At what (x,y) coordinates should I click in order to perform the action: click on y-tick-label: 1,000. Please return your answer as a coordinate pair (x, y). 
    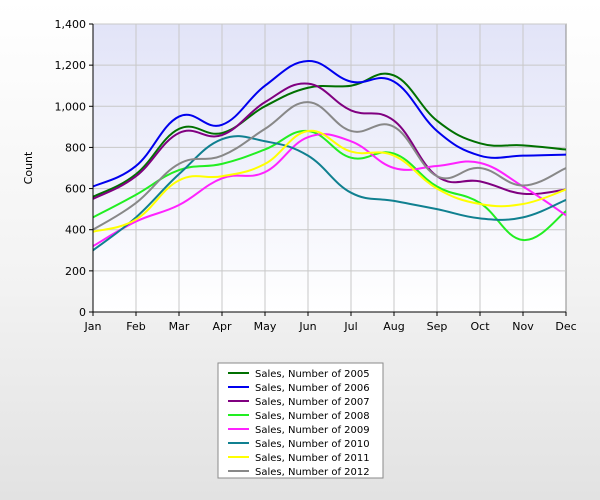
    Looking at the image, I should click on (71, 106).